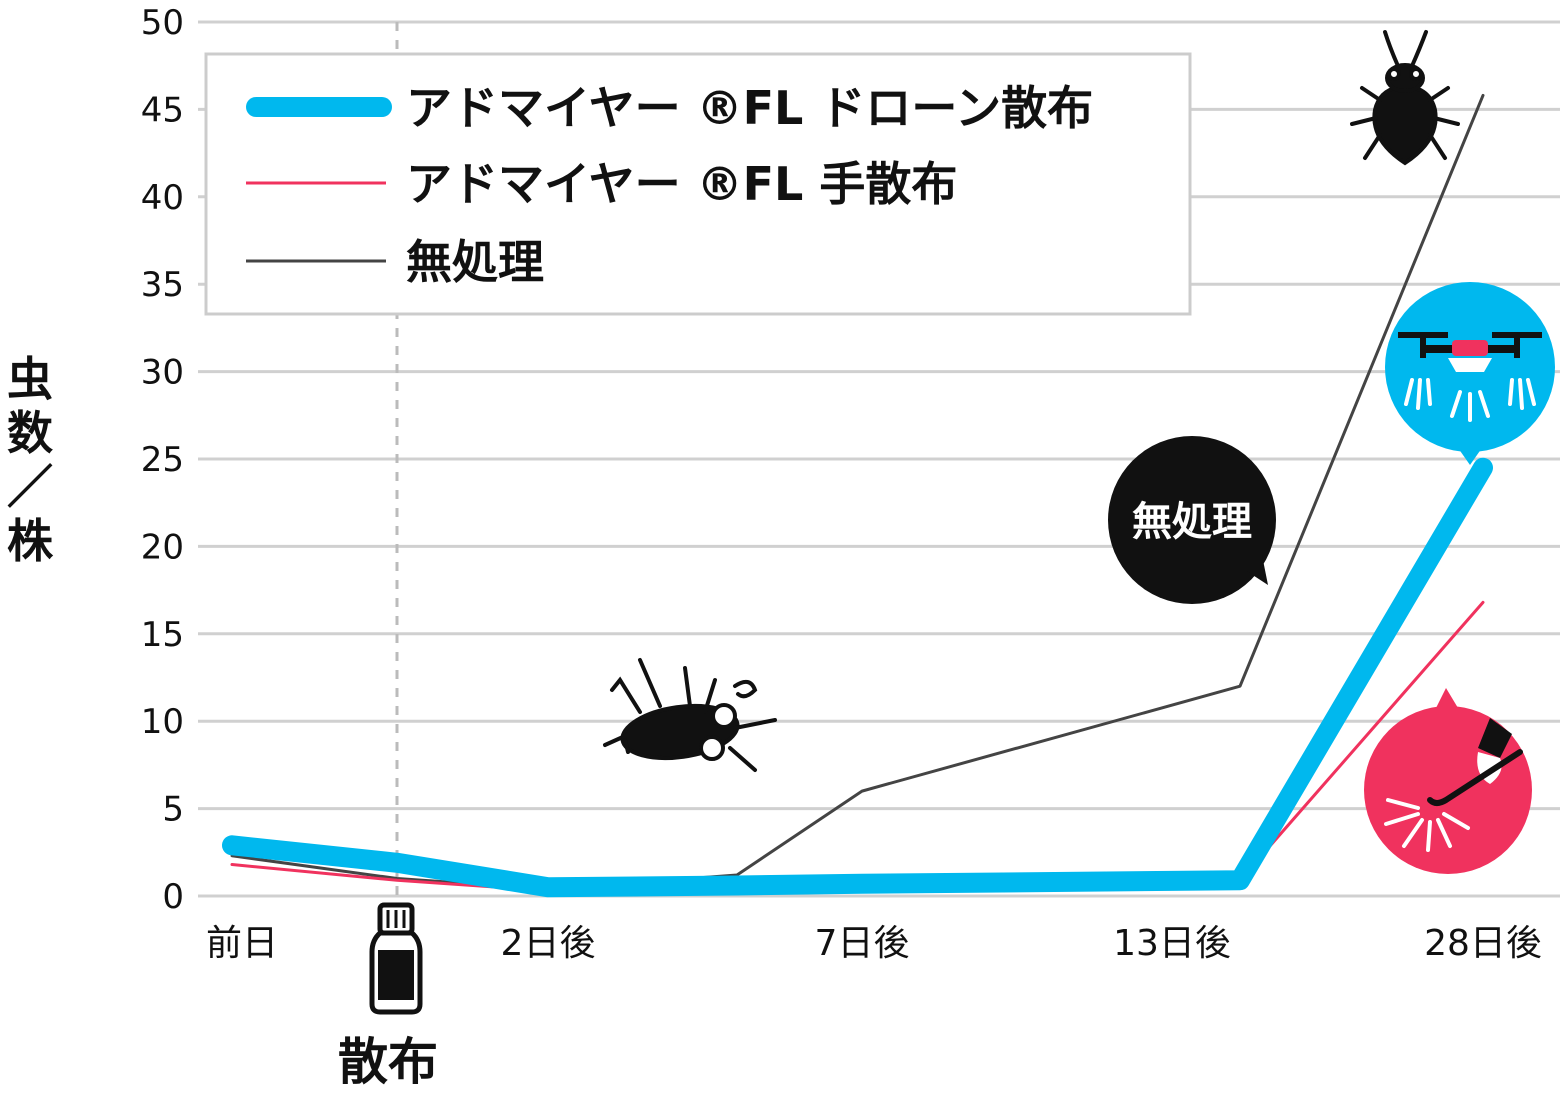 Image resolution: width=1563 pixels, height=1094 pixels. What do you see at coordinates (1172, 943) in the screenshot?
I see `x-tick-label: 13日後` at bounding box center [1172, 943].